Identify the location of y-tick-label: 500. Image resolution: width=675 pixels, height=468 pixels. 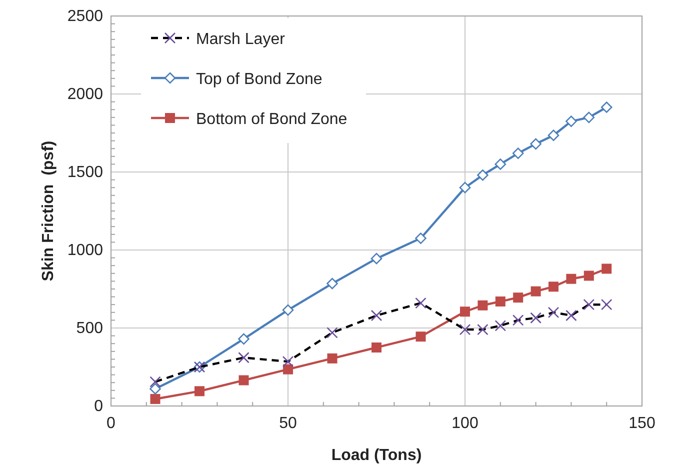
(90, 328).